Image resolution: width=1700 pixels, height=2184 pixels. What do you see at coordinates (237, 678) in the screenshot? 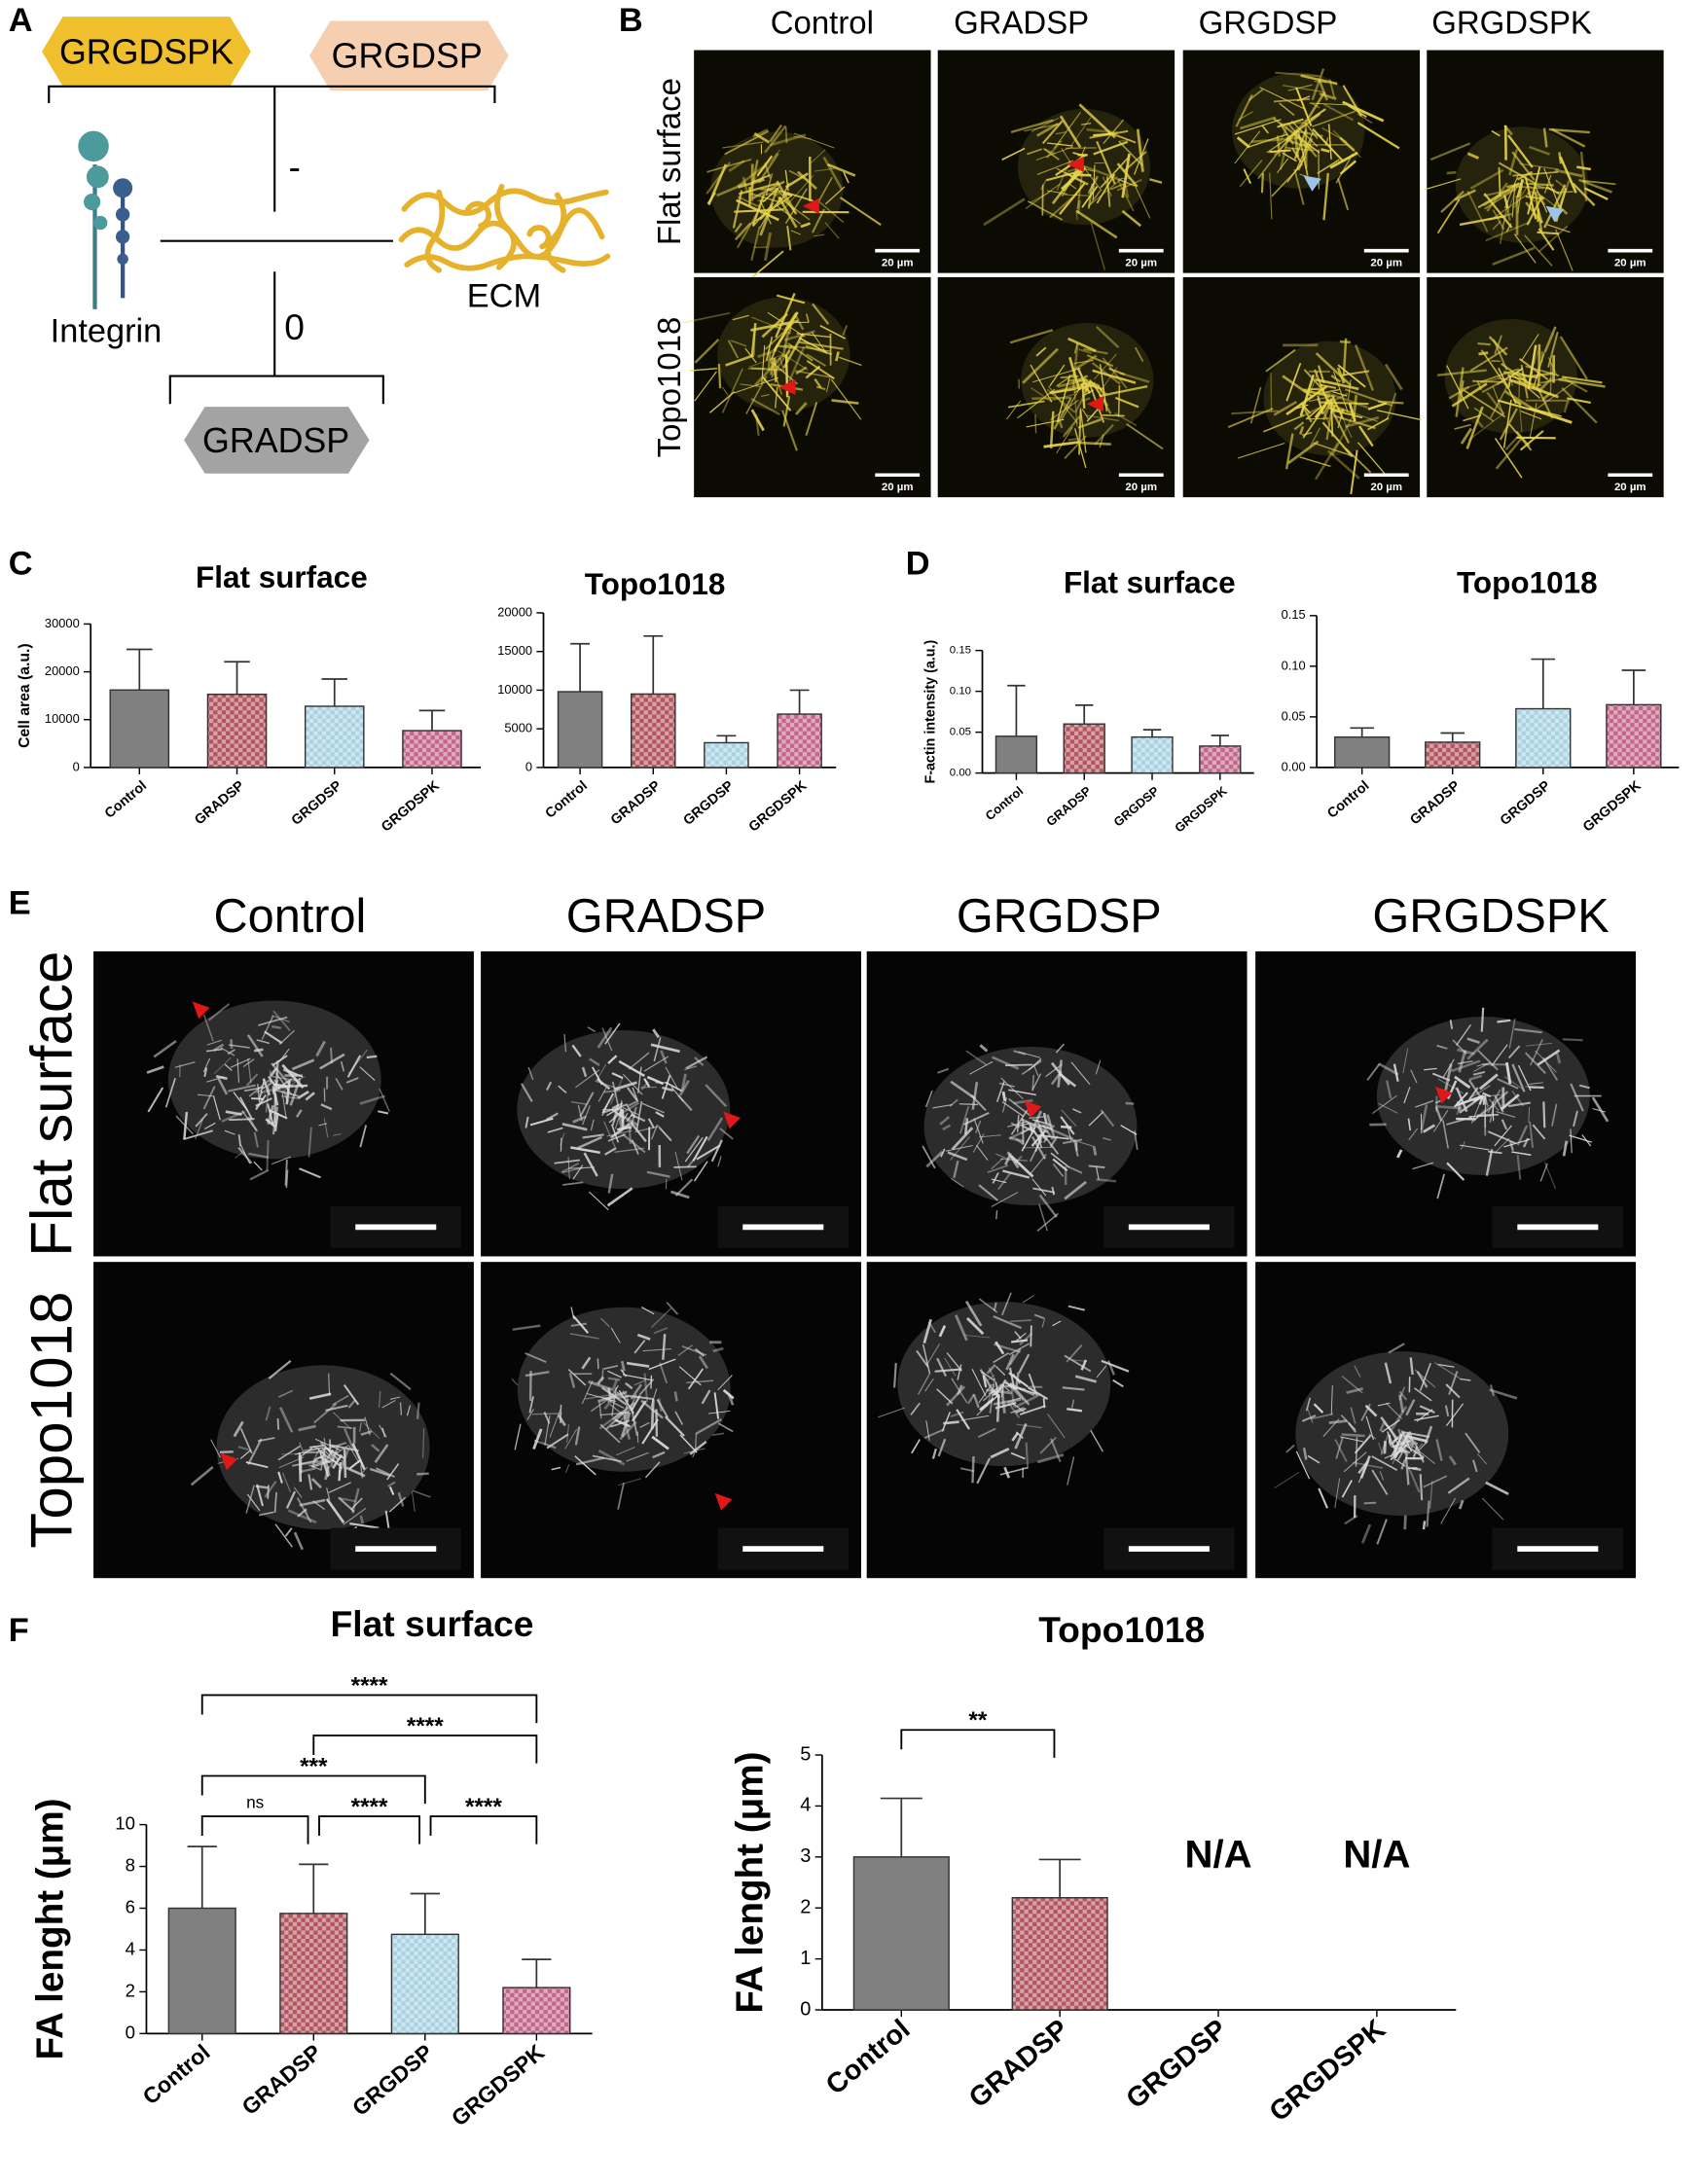
I see `error-bar` at bounding box center [237, 678].